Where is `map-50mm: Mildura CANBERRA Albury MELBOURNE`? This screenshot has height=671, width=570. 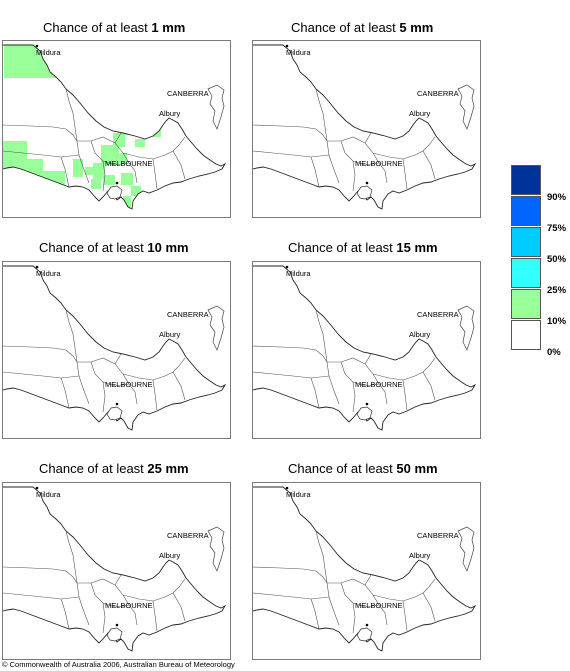 map-50mm: Mildura CANBERRA Albury MELBOURNE is located at coordinates (366, 571).